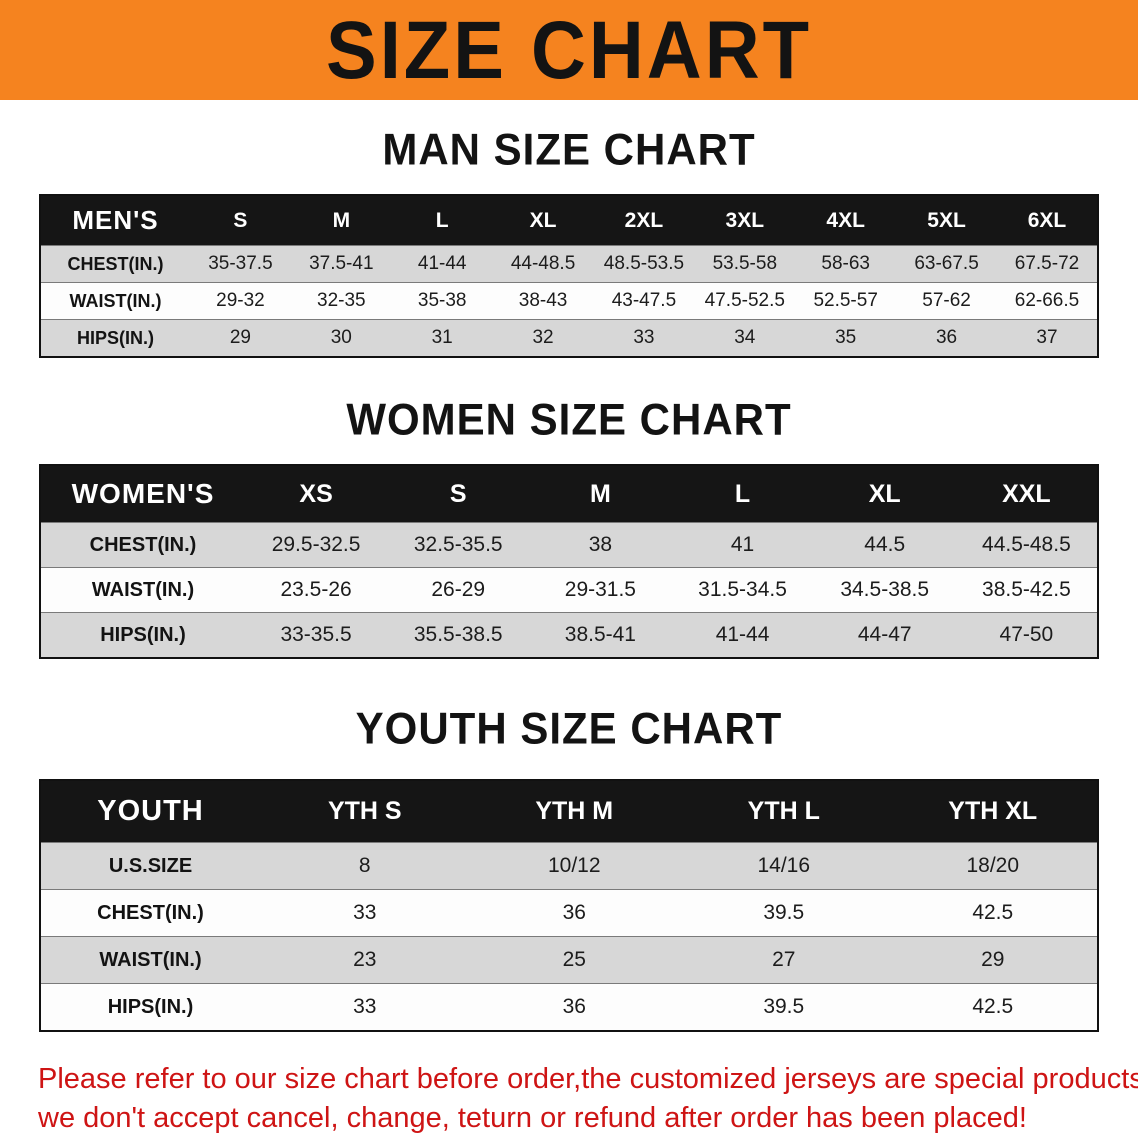  I want to click on value-cell: 30, so click(341, 337).